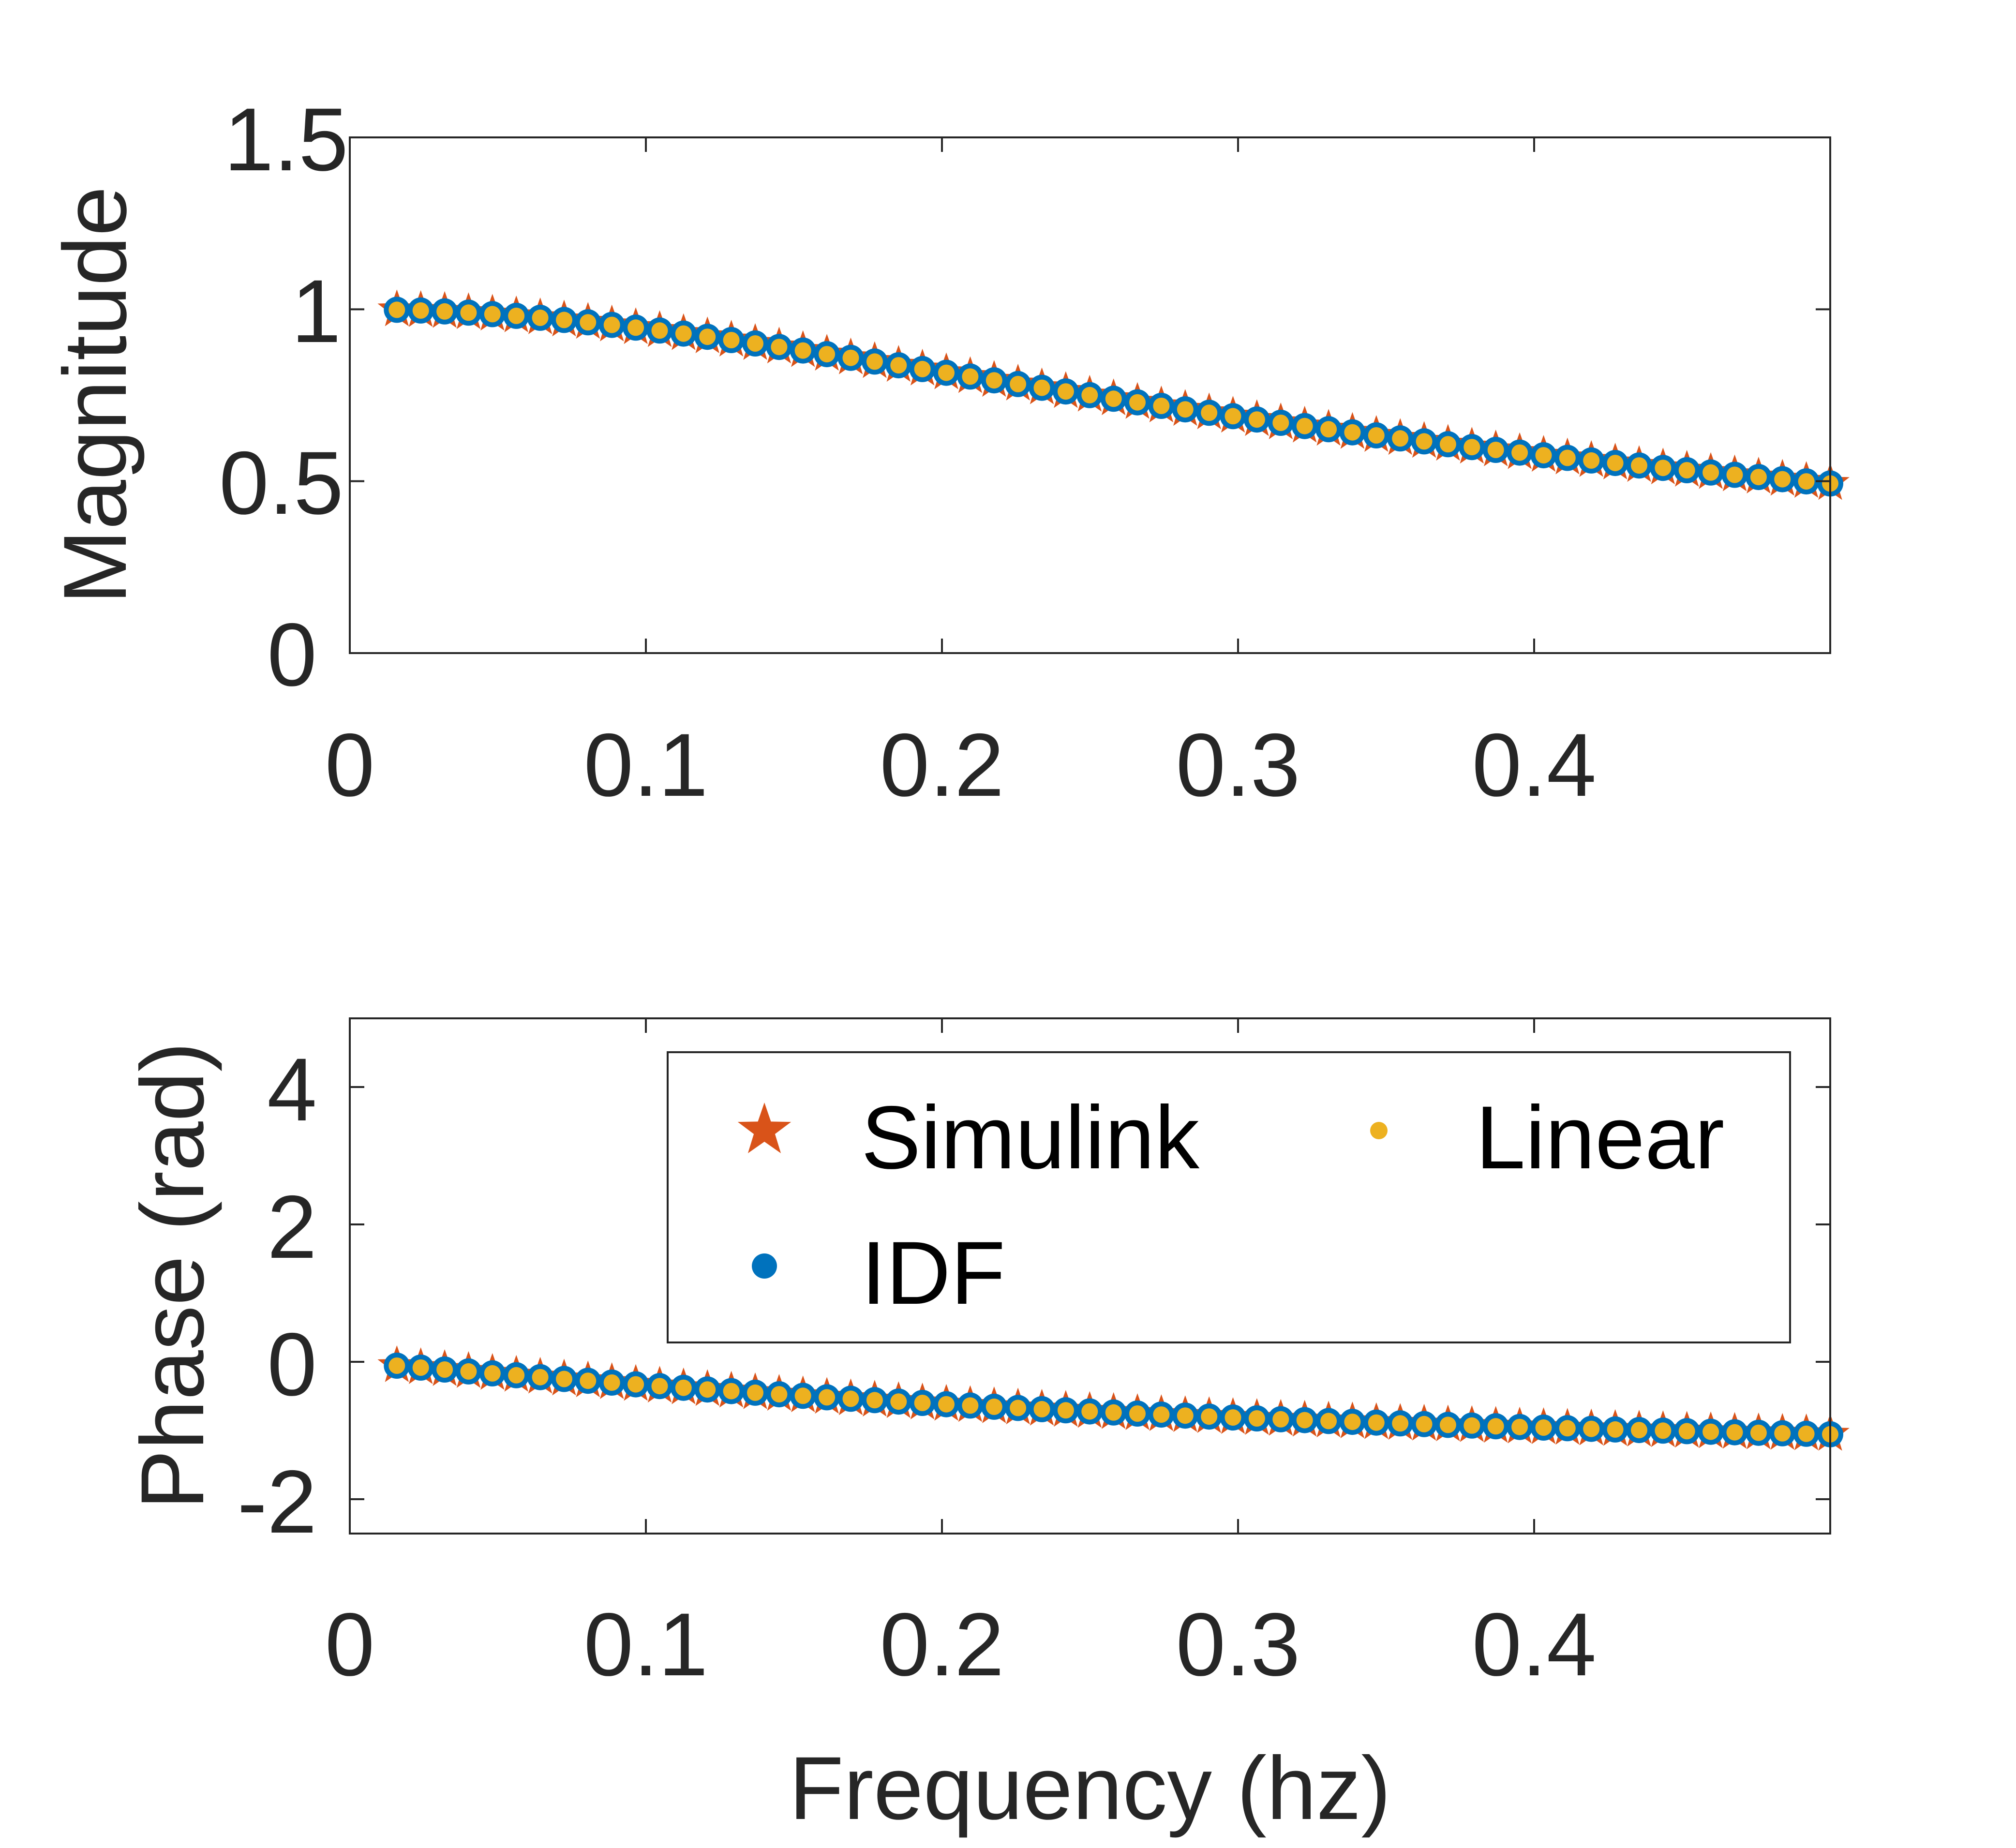 The height and width of the screenshot is (1848, 2016). I want to click on phase-xtick-label: 0.2, so click(942, 1645).